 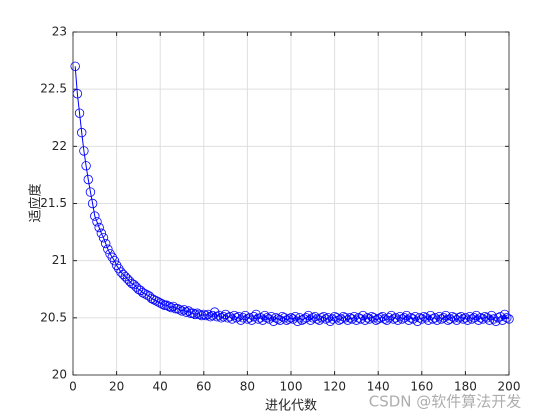 I want to click on y-axis-label: 适应度, so click(x=36, y=202).